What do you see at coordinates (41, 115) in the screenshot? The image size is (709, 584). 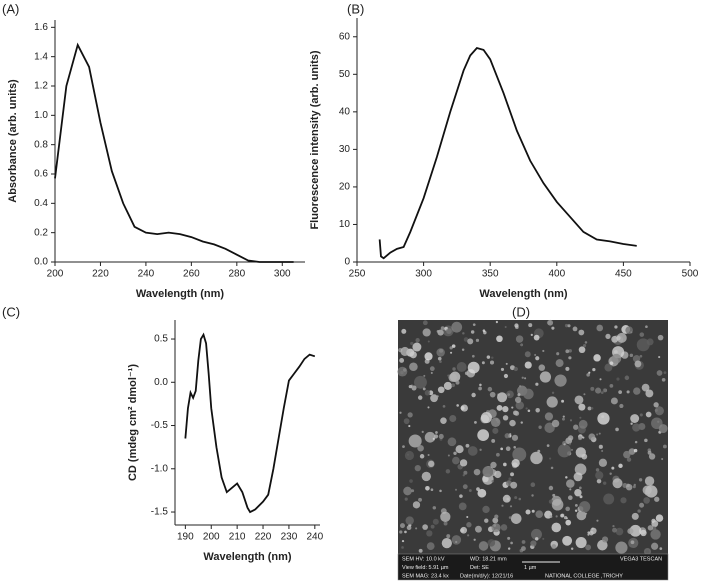 I see `y-tick-label: 1.0` at bounding box center [41, 115].